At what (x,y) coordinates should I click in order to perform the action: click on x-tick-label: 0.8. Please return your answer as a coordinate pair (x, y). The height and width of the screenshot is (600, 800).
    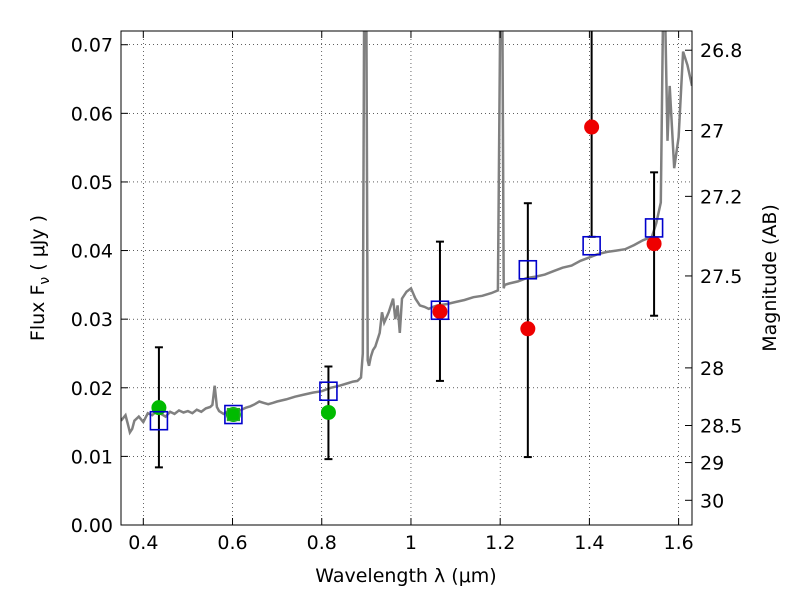
    Looking at the image, I should click on (322, 543).